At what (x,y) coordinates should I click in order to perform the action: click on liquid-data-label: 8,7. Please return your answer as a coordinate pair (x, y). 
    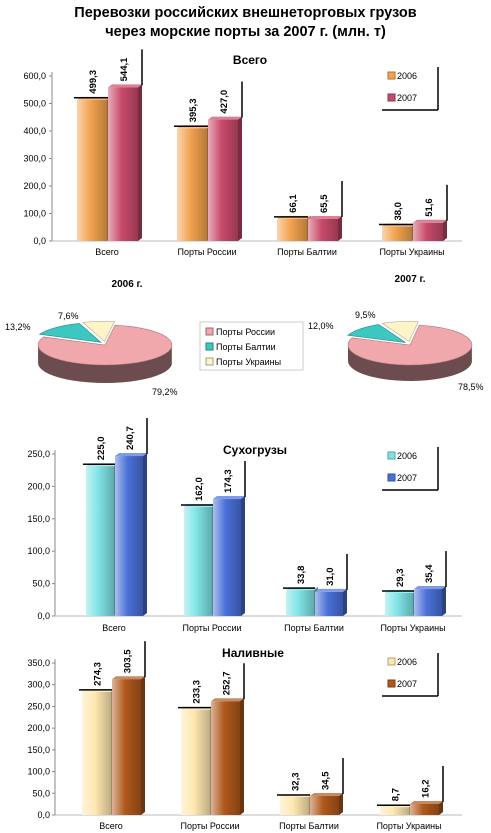
    Looking at the image, I should click on (396, 794).